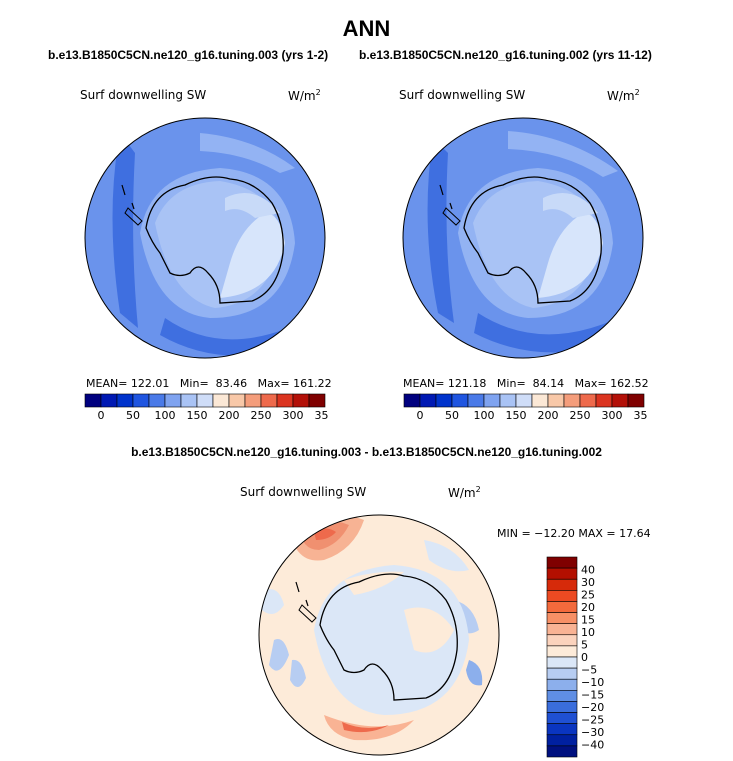 Image resolution: width=733 pixels, height=761 pixels. What do you see at coordinates (205, 238) in the screenshot?
I see `polar-map-left` at bounding box center [205, 238].